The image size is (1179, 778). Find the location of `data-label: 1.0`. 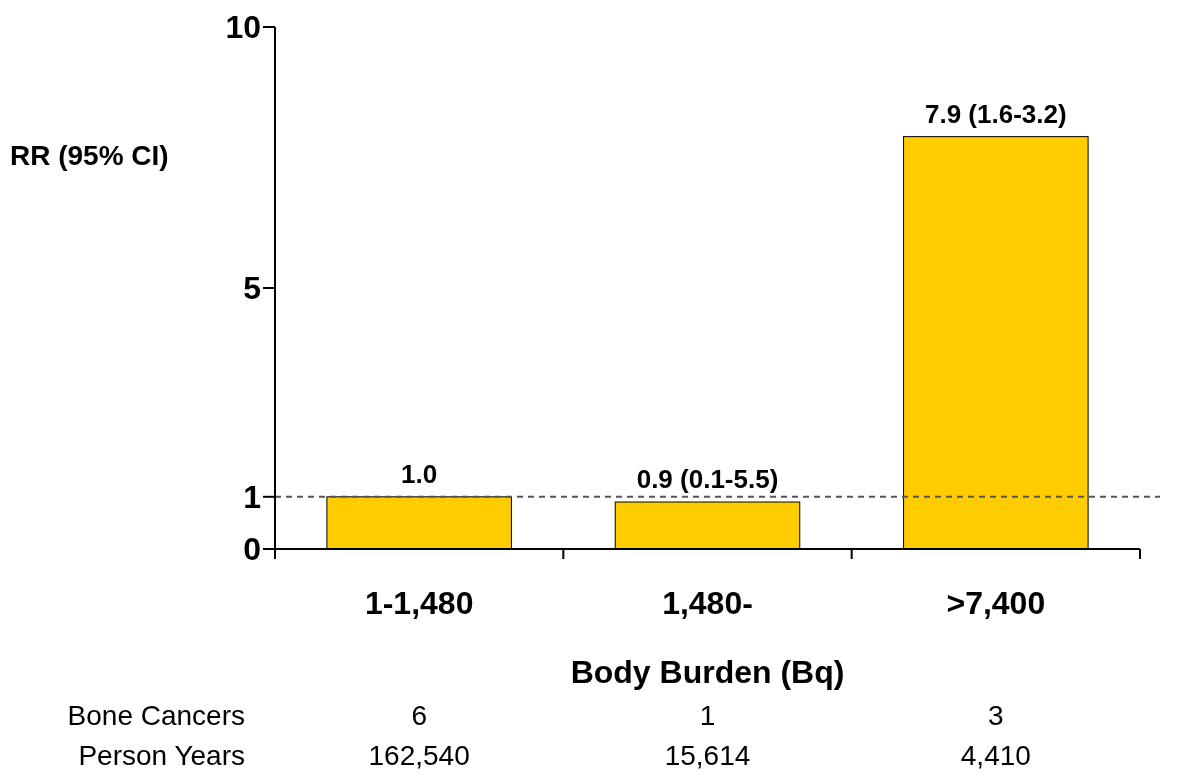

data-label: 1.0 is located at coordinates (419, 473).